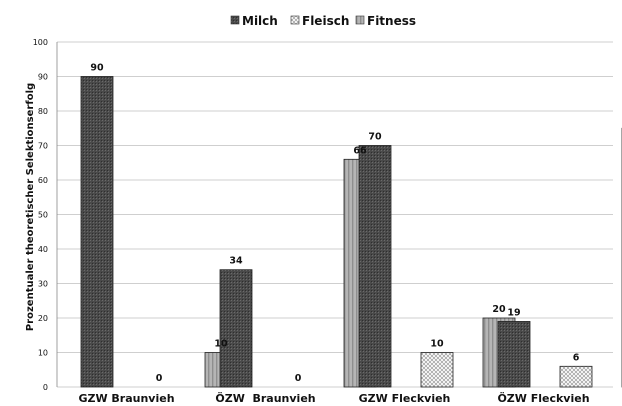 This screenshot has width=622, height=406. What do you see at coordinates (43, 353) in the screenshot?
I see `y-tick-label: 10` at bounding box center [43, 353].